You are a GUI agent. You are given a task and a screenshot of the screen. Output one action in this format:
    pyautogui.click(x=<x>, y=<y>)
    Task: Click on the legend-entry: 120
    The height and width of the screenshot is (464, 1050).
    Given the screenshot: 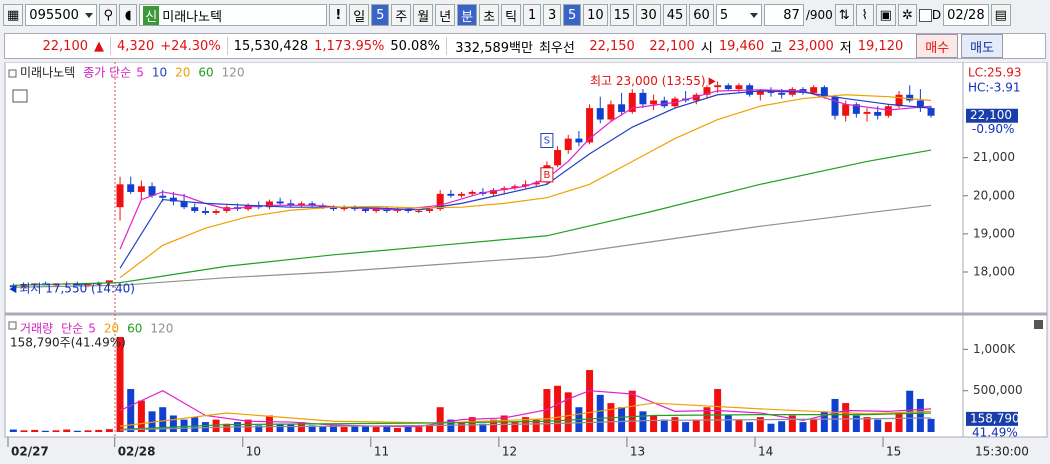 What is the action you would take?
    pyautogui.click(x=233, y=73)
    